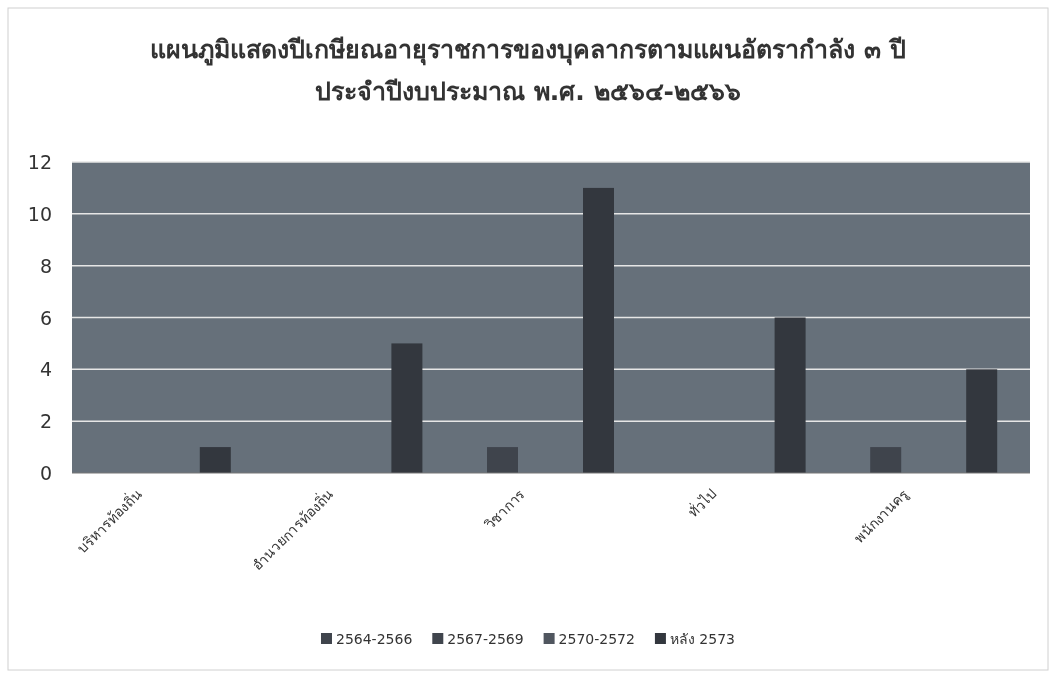  Describe the element at coordinates (45, 369) in the screenshot. I see `y-tick-label: 4` at that location.